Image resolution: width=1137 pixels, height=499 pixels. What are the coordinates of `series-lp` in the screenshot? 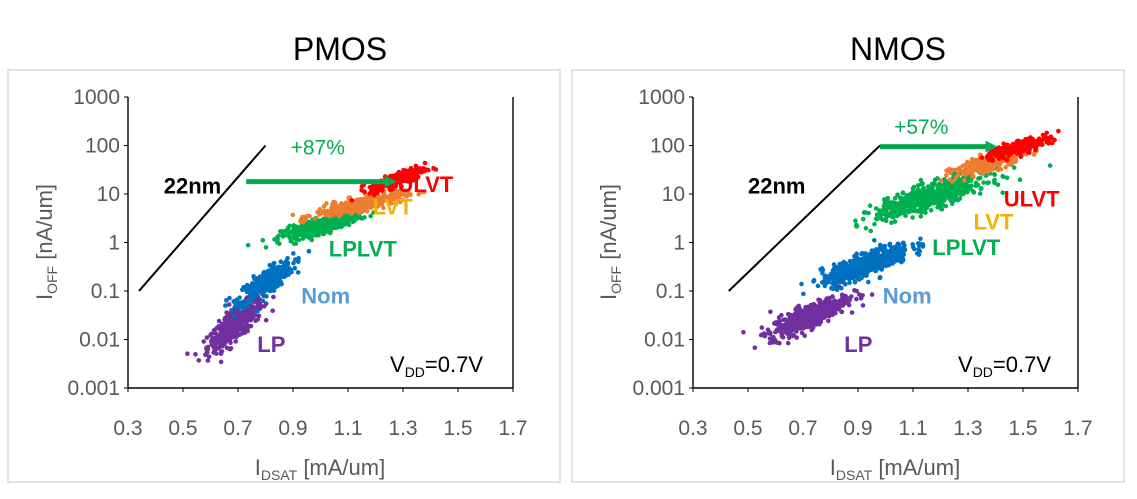 It's located at (808, 317).